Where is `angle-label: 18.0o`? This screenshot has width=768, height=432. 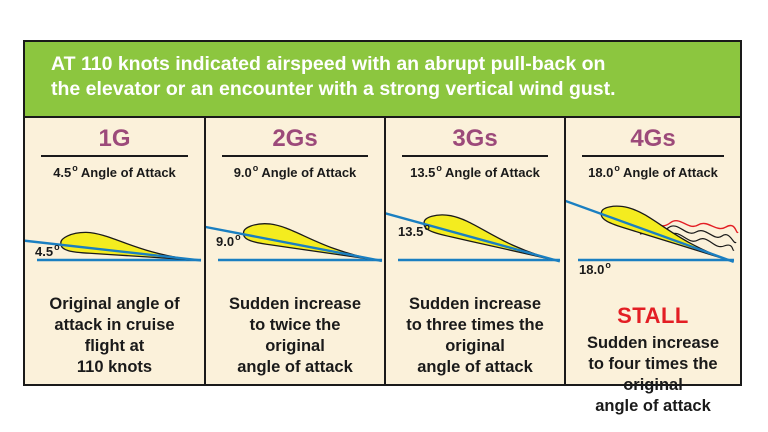 angle-label: 18.0o is located at coordinates (595, 268).